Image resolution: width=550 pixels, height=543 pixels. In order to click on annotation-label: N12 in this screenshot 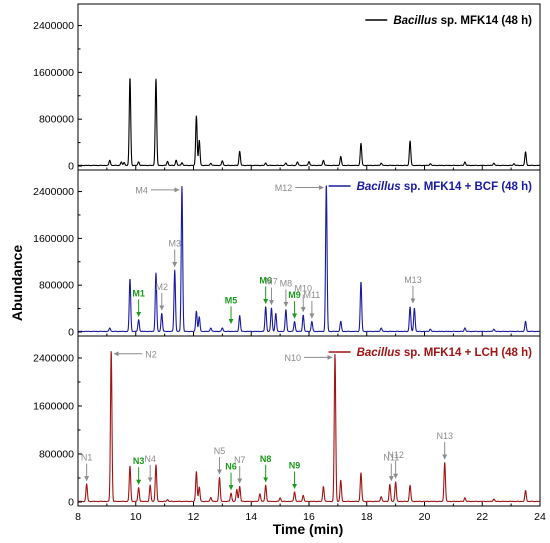, I will do `click(395, 455)`.